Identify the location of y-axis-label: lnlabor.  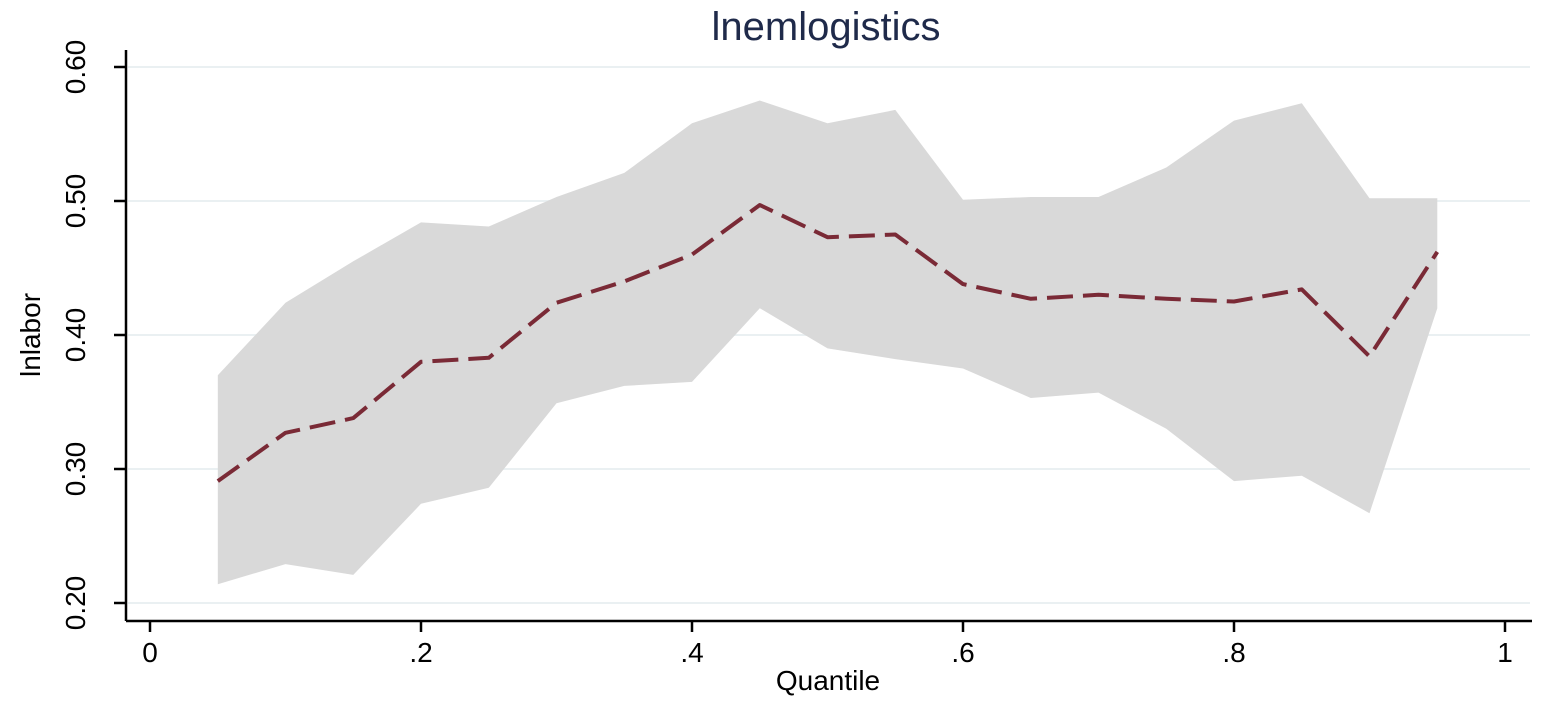
(30, 335).